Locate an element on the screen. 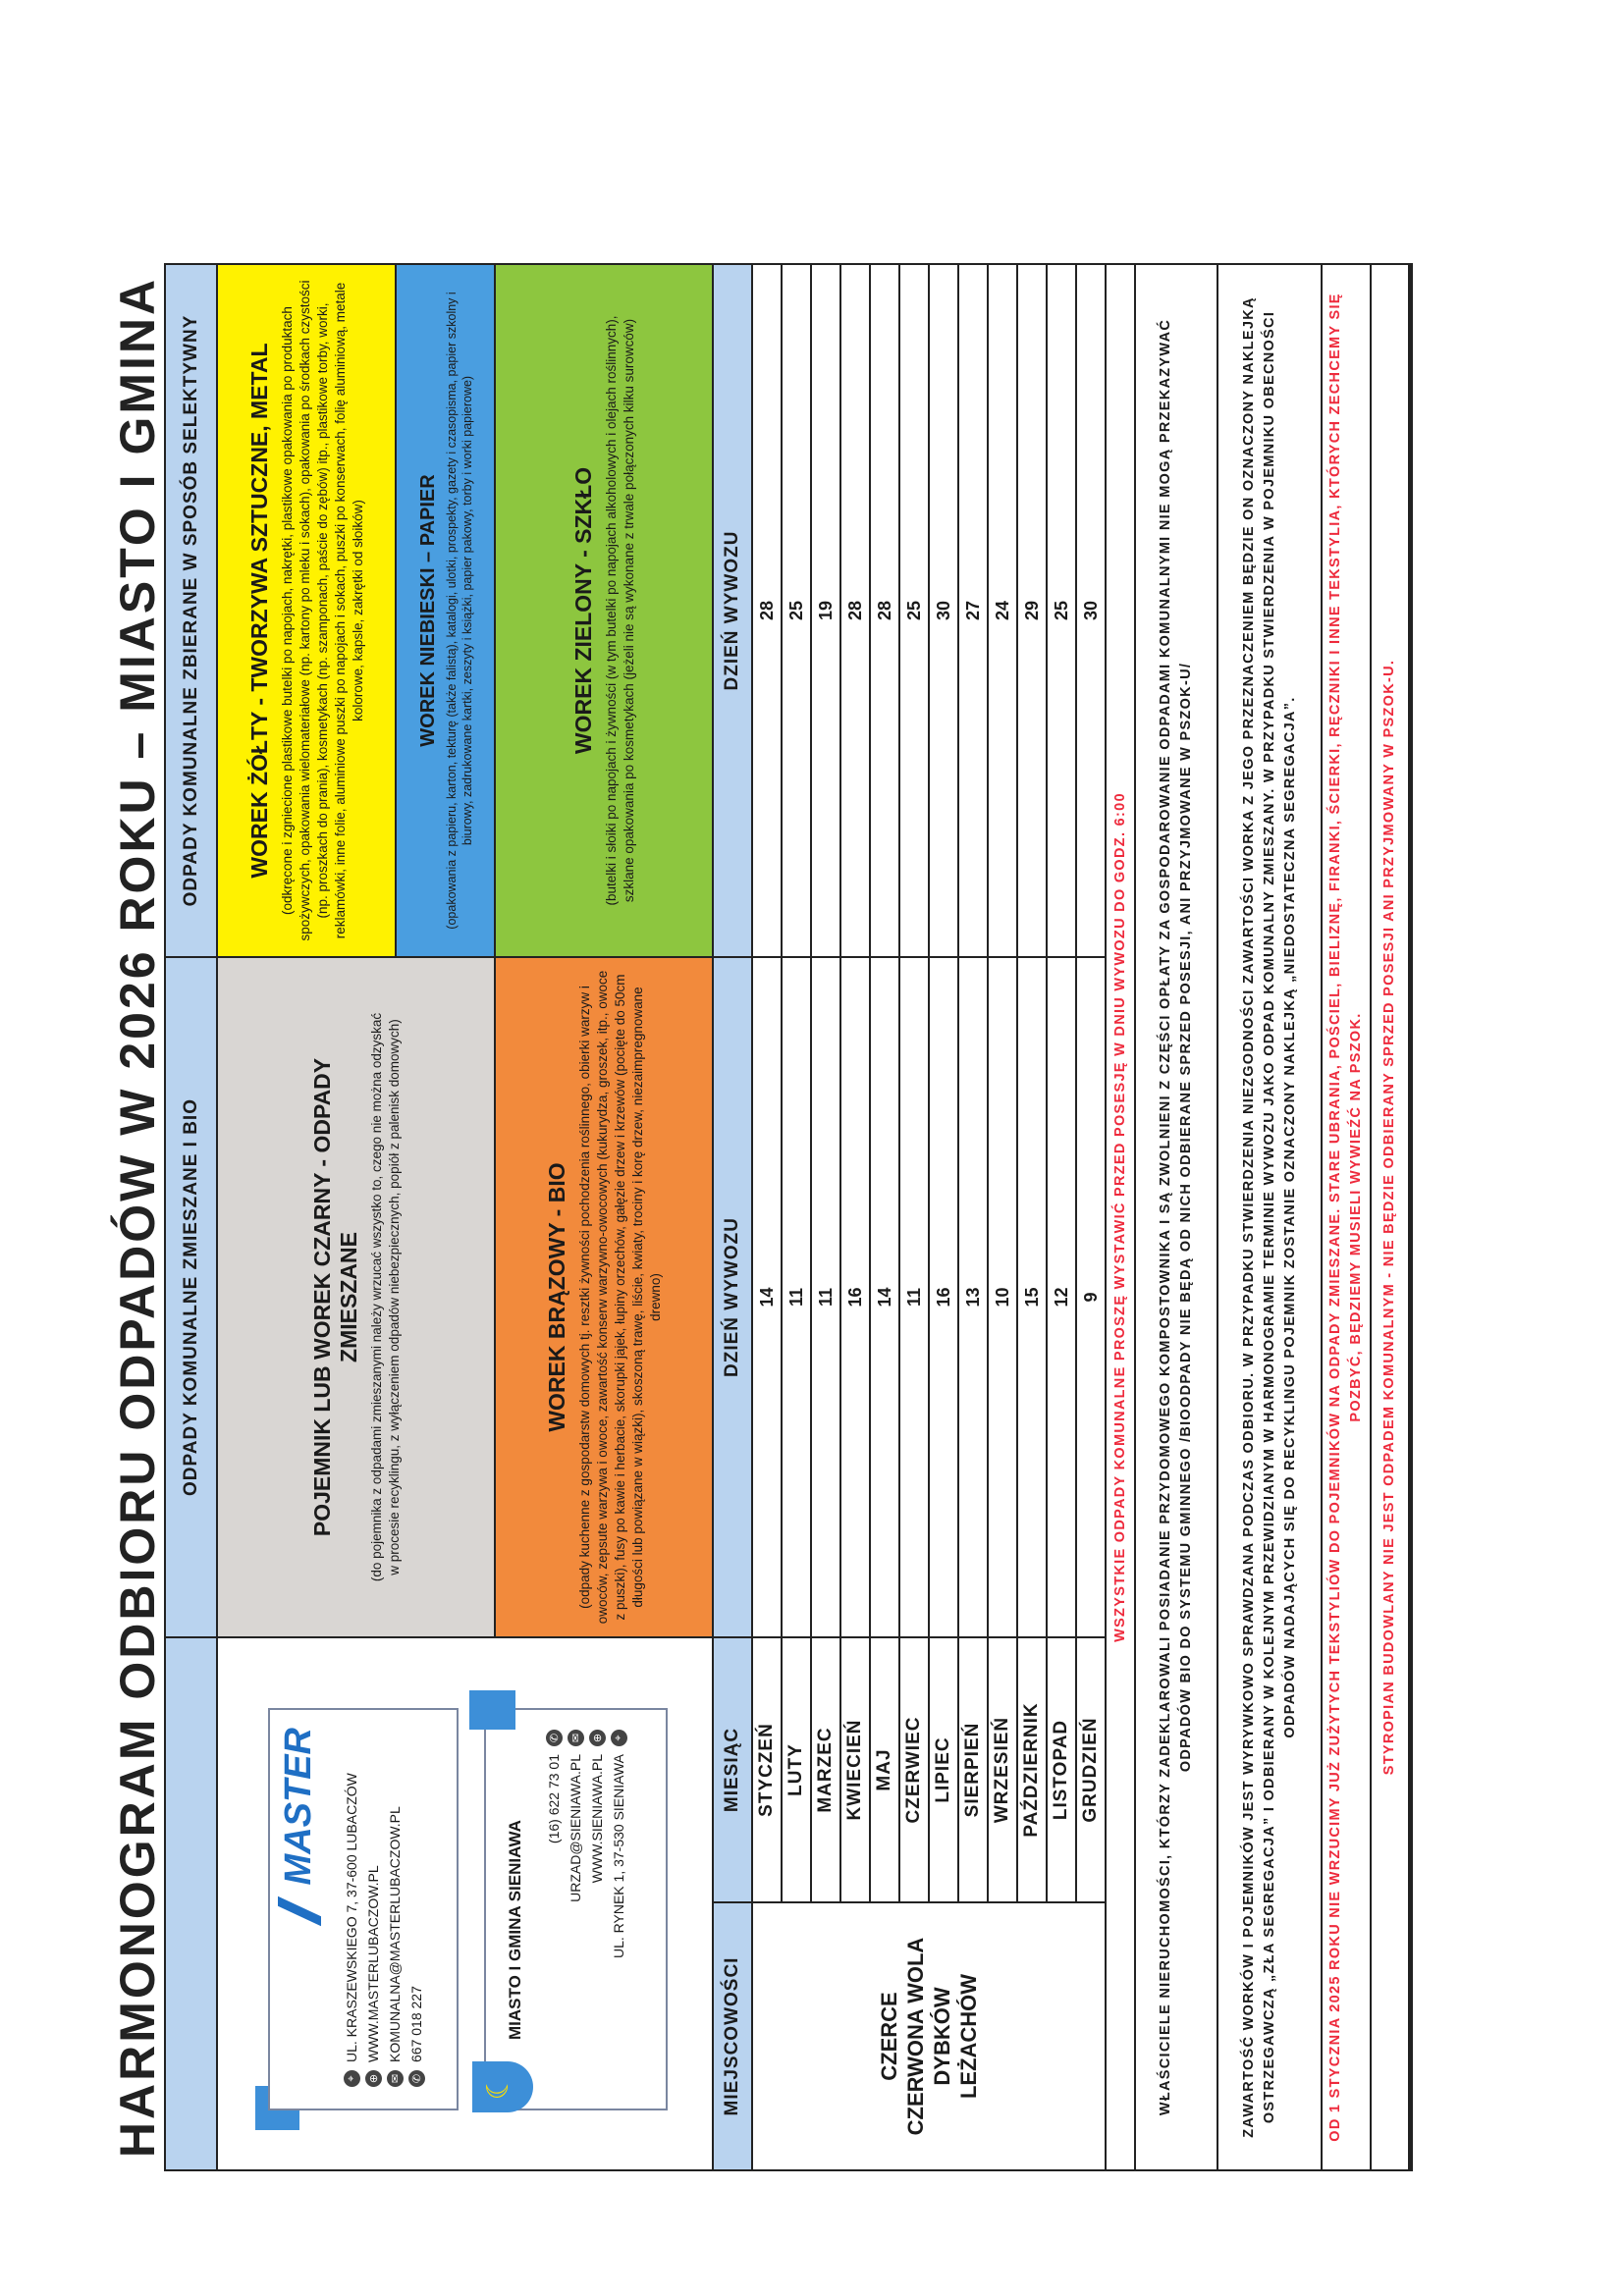 This screenshot has width=1623, height=2296. locality: DYBKÓW is located at coordinates (942, 2036).